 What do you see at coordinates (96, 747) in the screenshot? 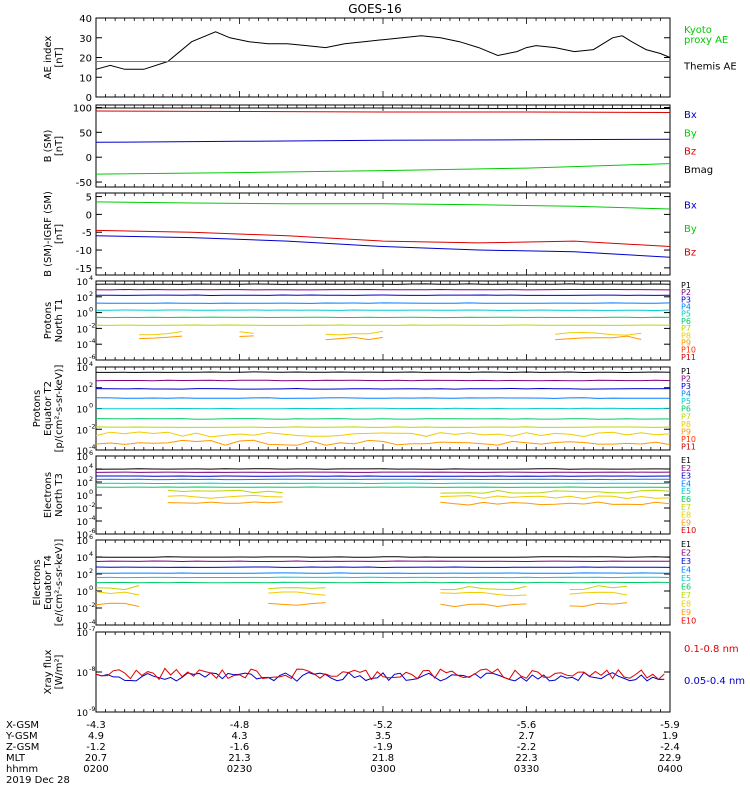
I see `ephemeris-value: -1.2` at bounding box center [96, 747].